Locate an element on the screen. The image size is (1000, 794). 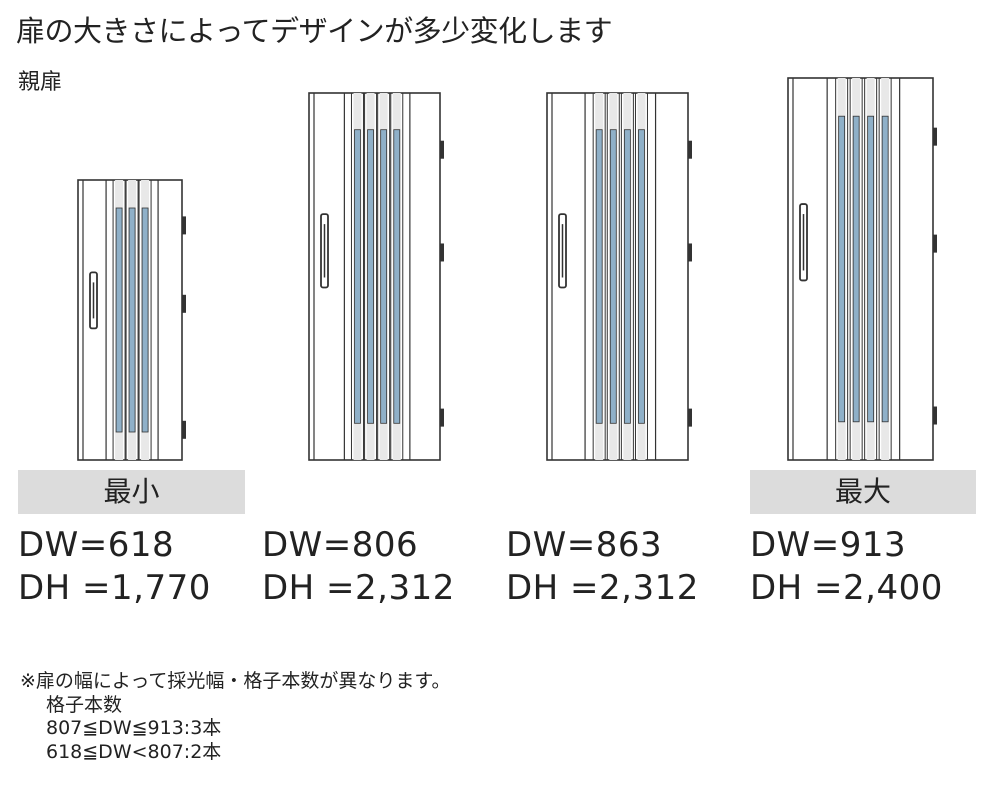
subtitle-main-door: 親扉 is located at coordinates (40, 82).